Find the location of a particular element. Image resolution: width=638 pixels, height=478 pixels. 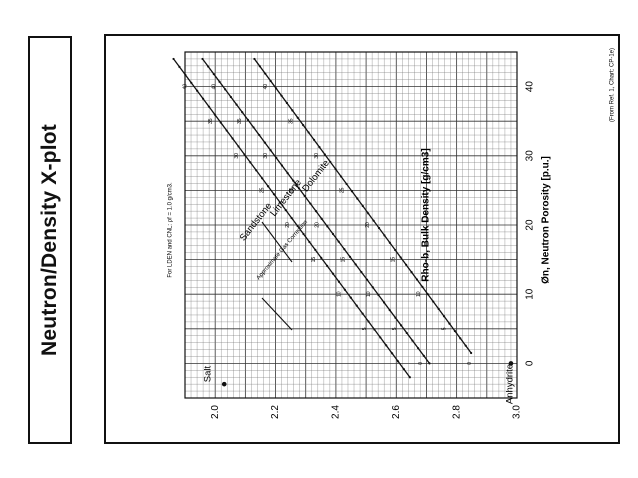

x-tick-label: 20 is located at coordinates (530, 225).